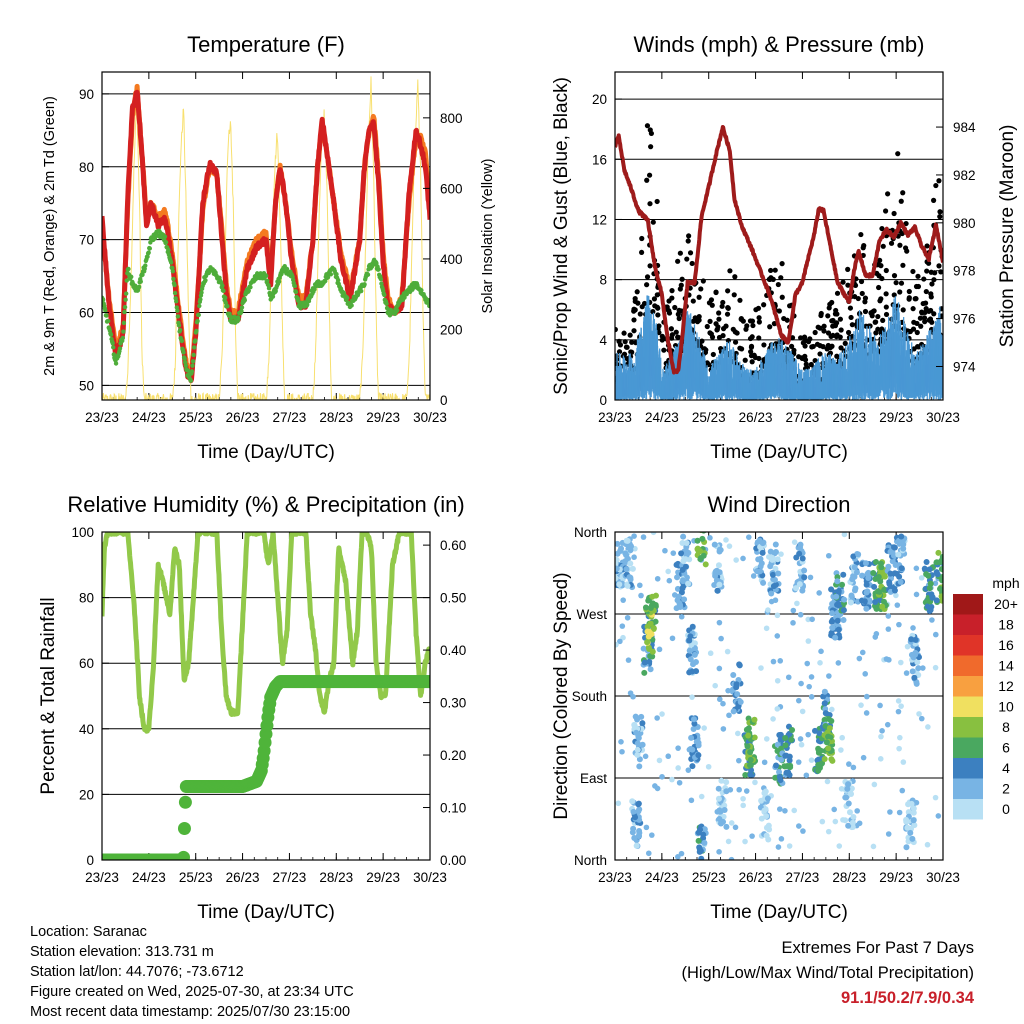 This screenshot has width=1024, height=1024. I want to click on y-tick-label: 20, so click(599, 99).